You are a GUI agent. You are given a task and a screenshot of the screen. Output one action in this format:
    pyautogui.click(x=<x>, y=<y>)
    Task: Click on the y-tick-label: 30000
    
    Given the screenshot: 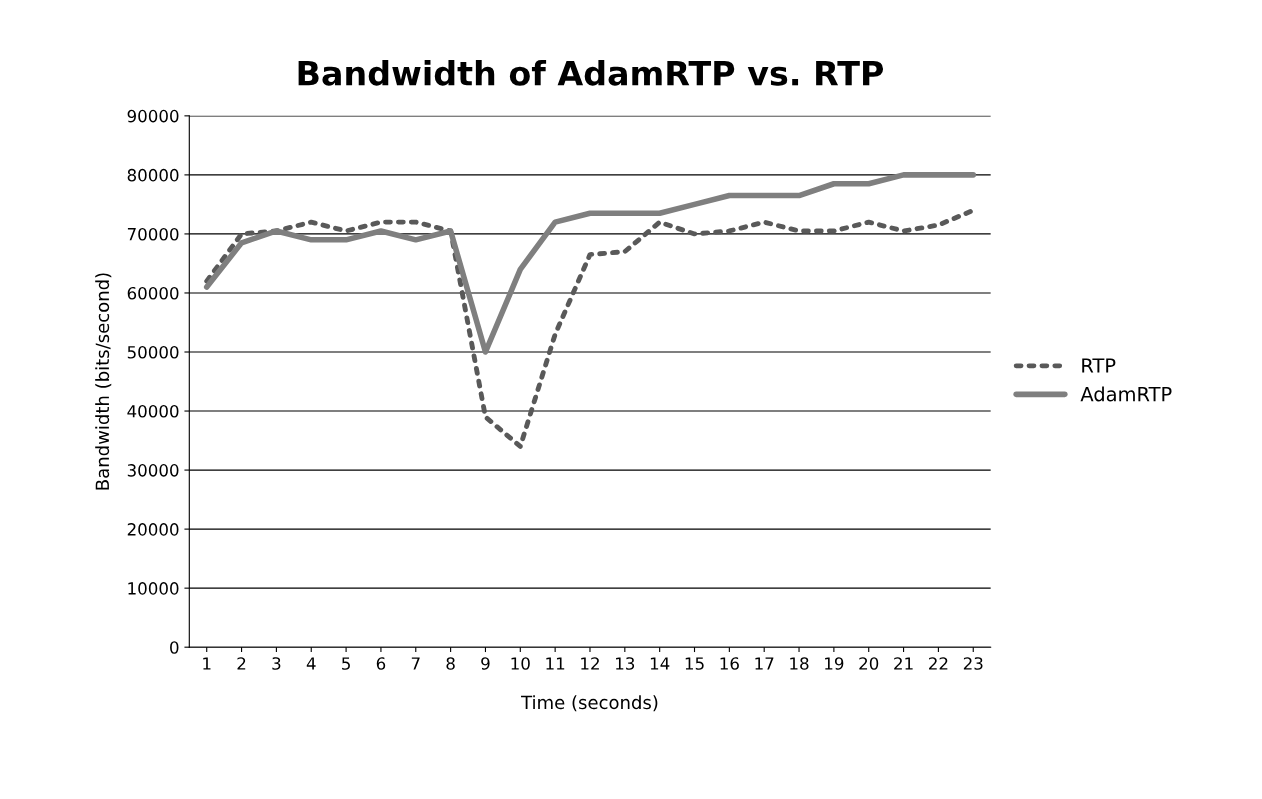 What is the action you would take?
    pyautogui.click(x=153, y=470)
    